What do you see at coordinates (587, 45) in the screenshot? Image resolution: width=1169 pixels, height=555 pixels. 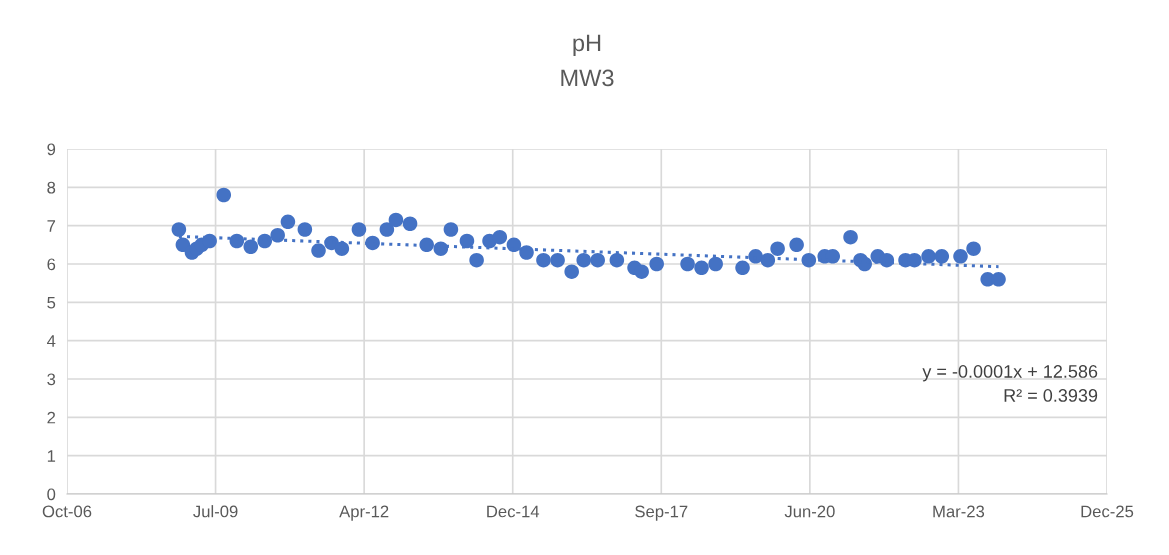 I see `chart-title: pH` at bounding box center [587, 45].